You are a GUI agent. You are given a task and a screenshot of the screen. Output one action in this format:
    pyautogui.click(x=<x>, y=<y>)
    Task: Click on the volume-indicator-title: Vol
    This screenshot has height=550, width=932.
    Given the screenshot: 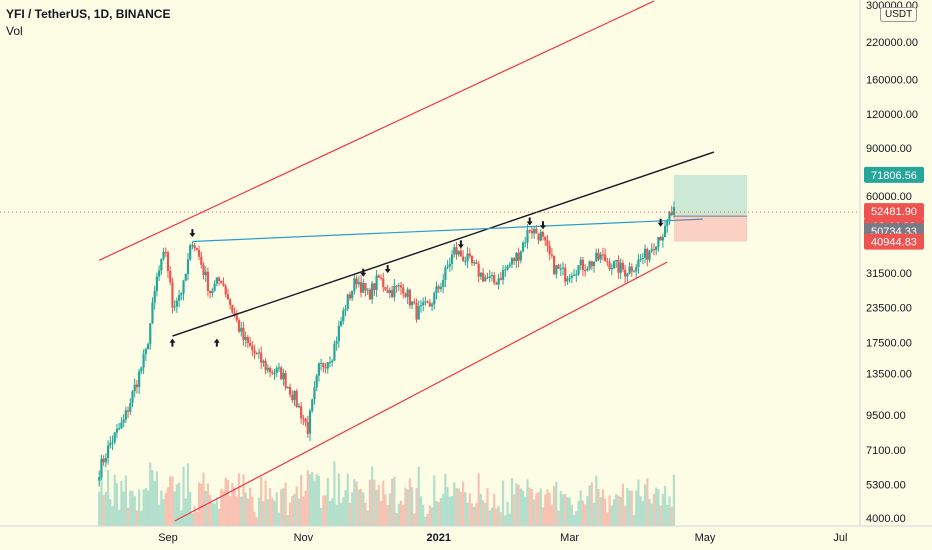 What is the action you would take?
    pyautogui.click(x=14, y=31)
    